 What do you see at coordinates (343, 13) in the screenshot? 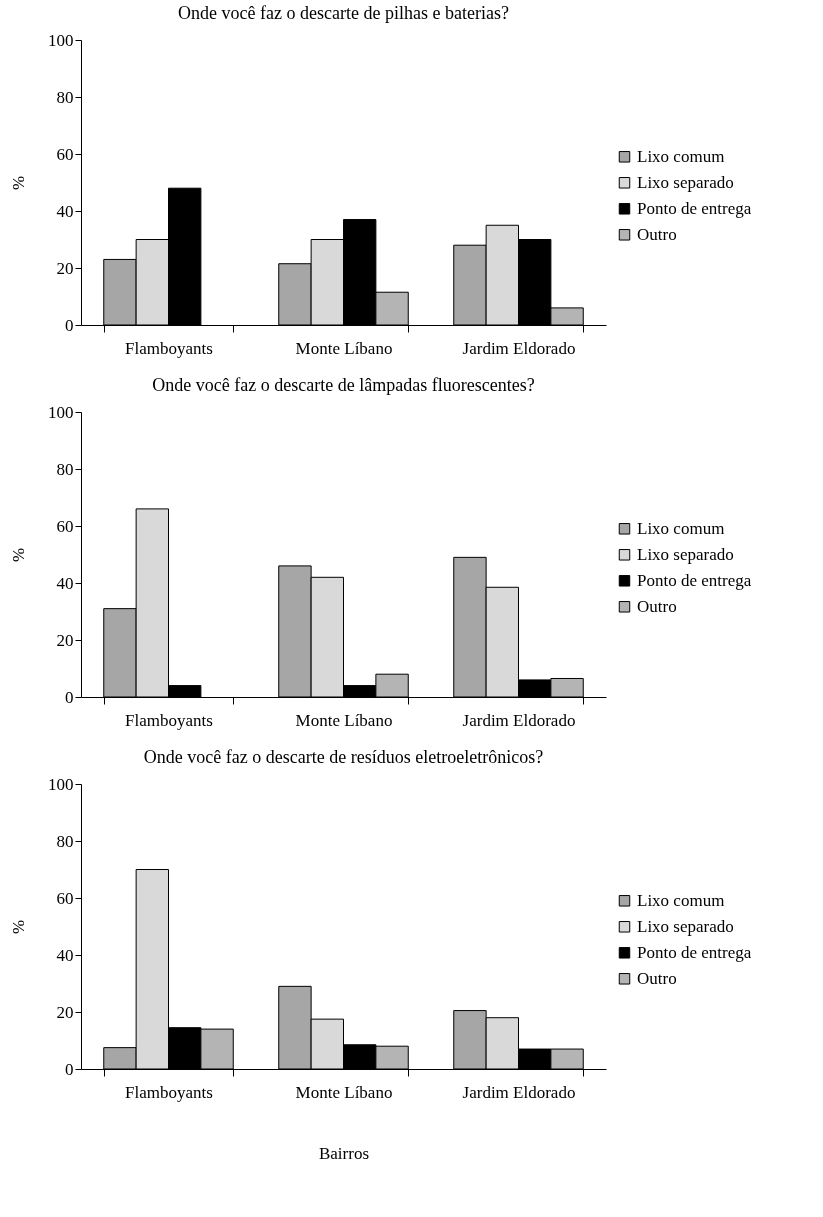
I see `chart-title: Onde você faz o descarte de pilhas e baterias?` at bounding box center [343, 13].